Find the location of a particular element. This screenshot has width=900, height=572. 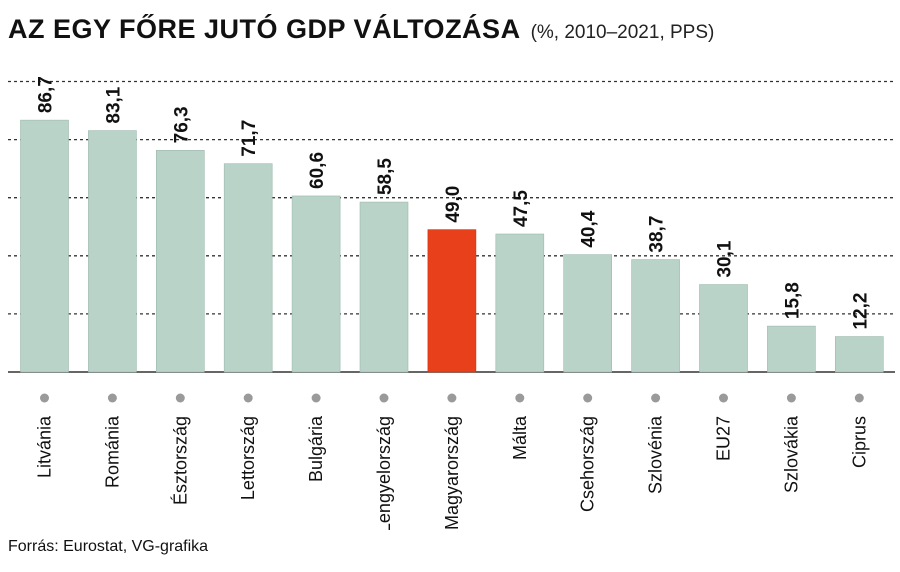

category-label: Bulgária is located at coordinates (316, 448).